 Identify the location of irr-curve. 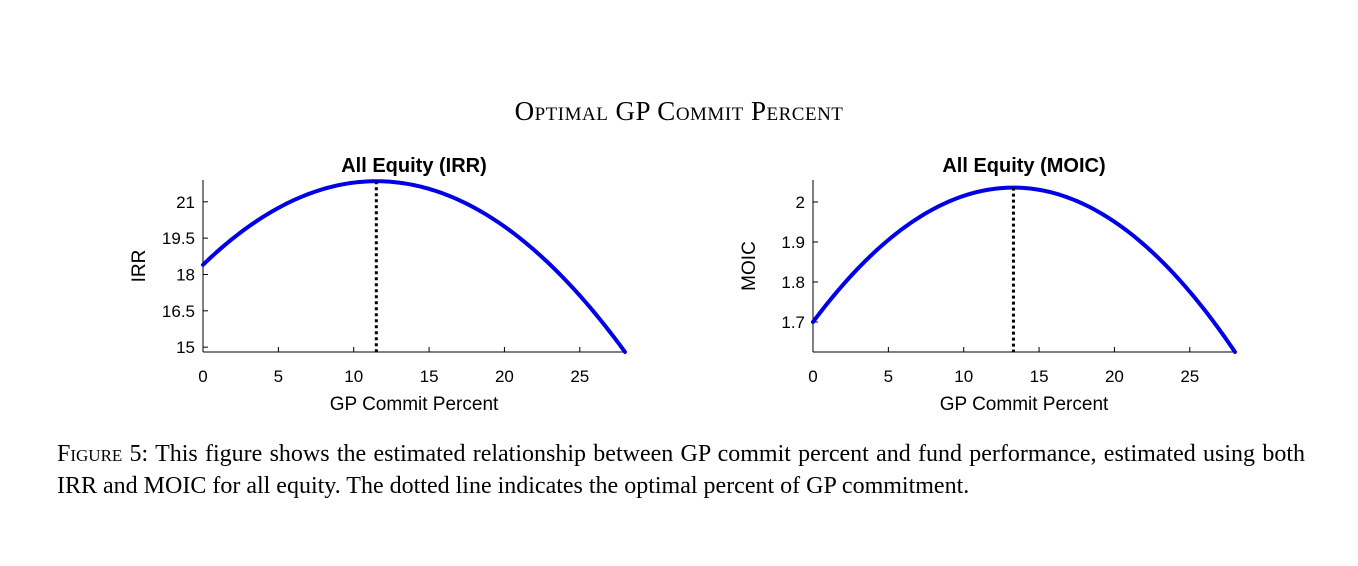
(414, 266).